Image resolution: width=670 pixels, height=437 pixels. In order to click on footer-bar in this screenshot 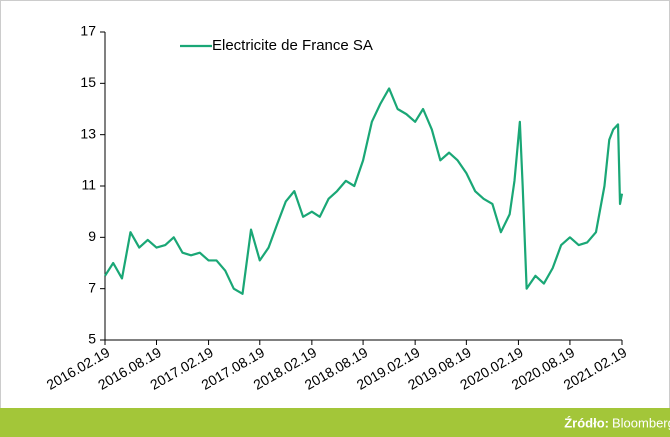, I will do `click(335, 422)`.